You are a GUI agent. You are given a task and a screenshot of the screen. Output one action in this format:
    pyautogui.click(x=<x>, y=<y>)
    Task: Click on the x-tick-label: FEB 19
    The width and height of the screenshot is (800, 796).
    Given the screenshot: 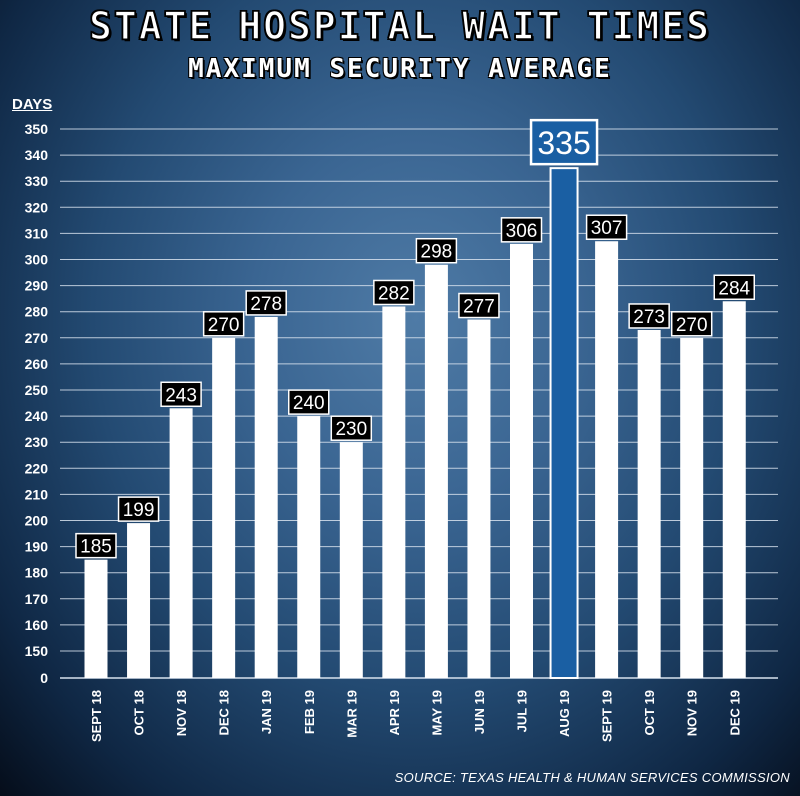 What is the action you would take?
    pyautogui.click(x=309, y=712)
    